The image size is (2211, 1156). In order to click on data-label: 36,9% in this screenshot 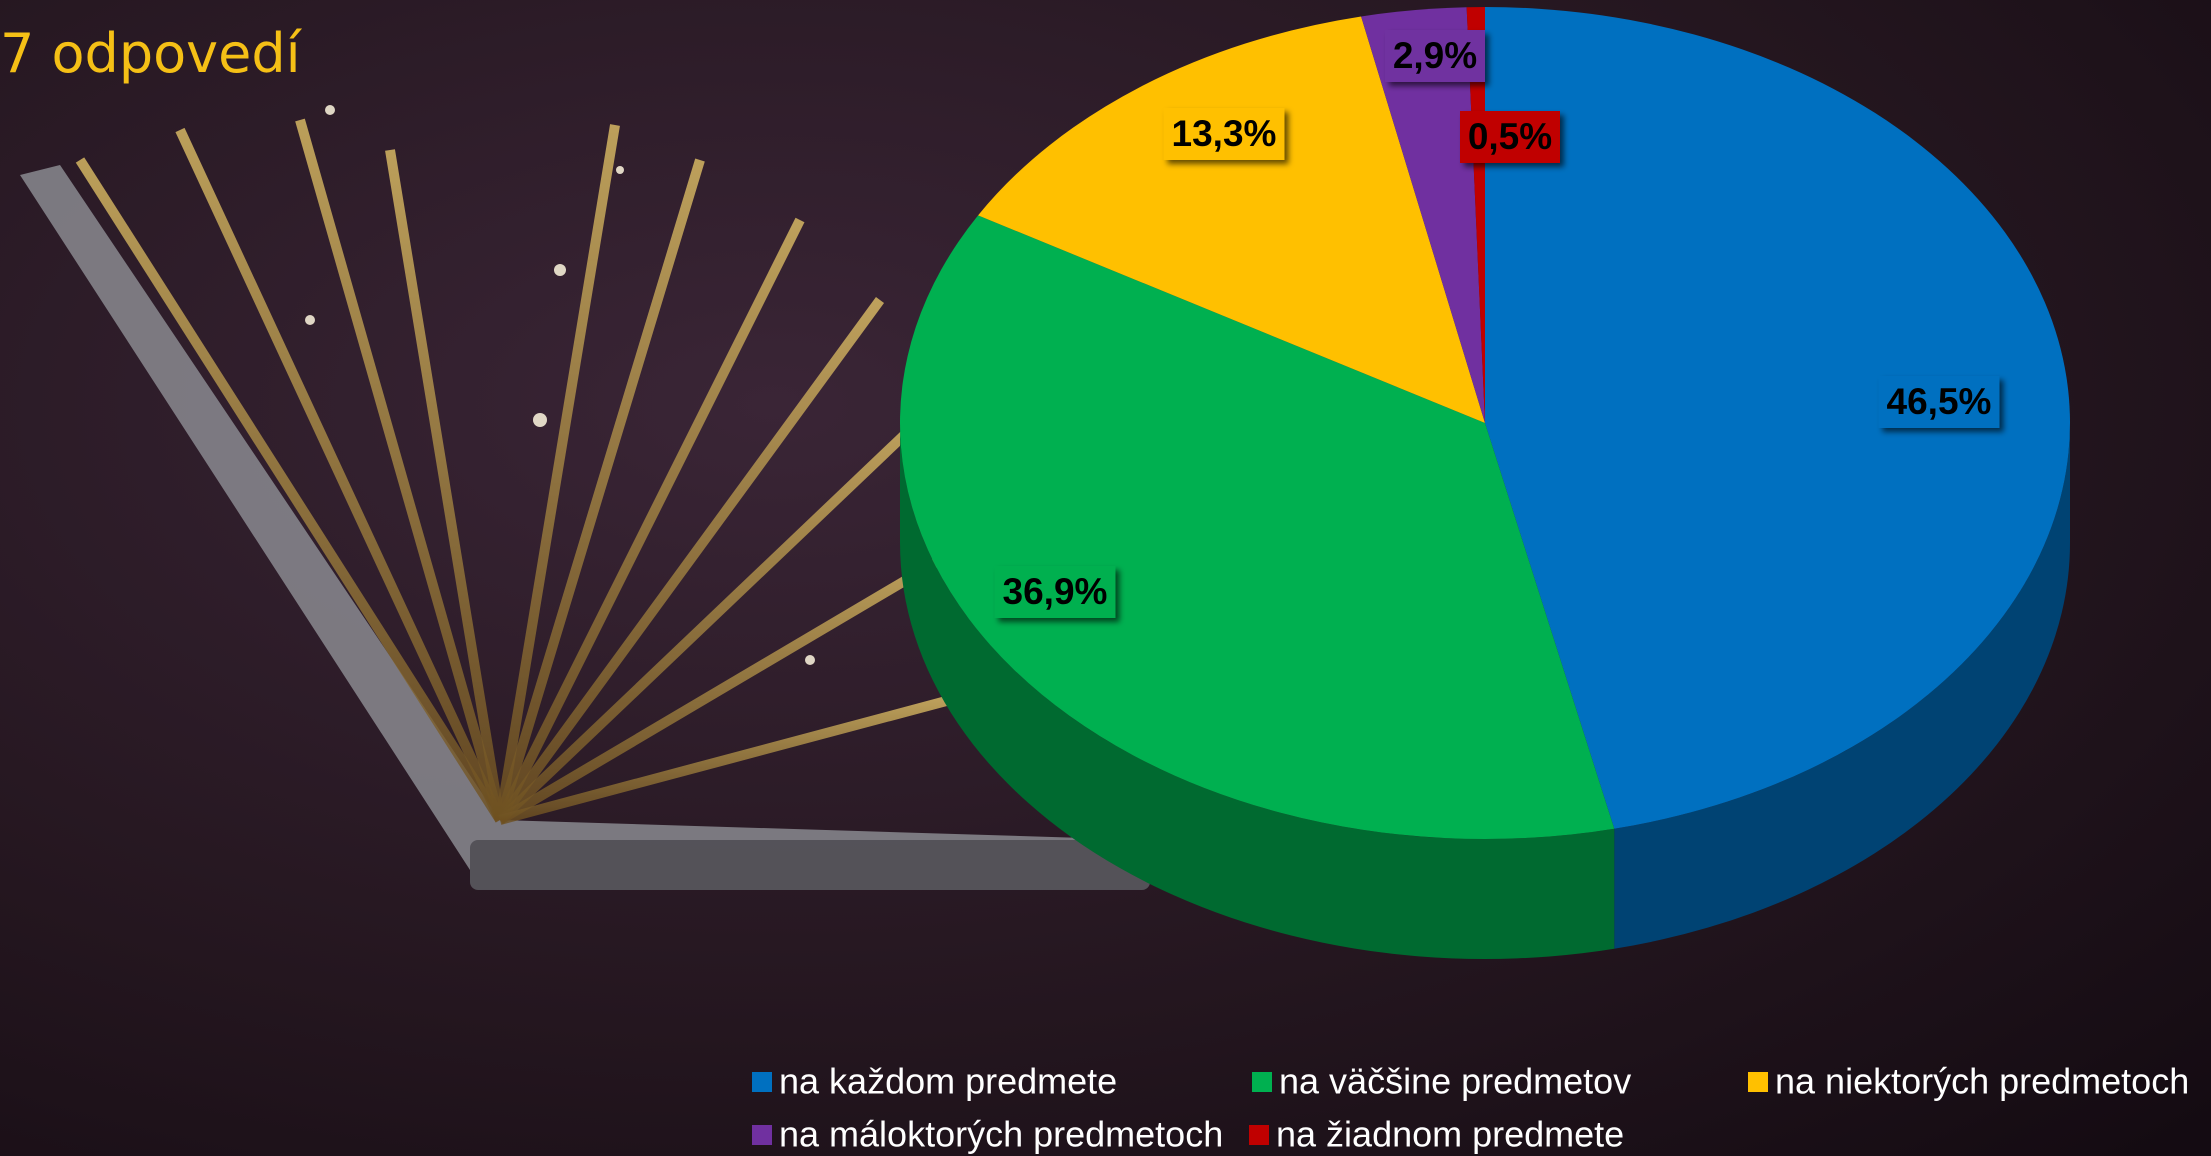, I will do `click(1055, 591)`.